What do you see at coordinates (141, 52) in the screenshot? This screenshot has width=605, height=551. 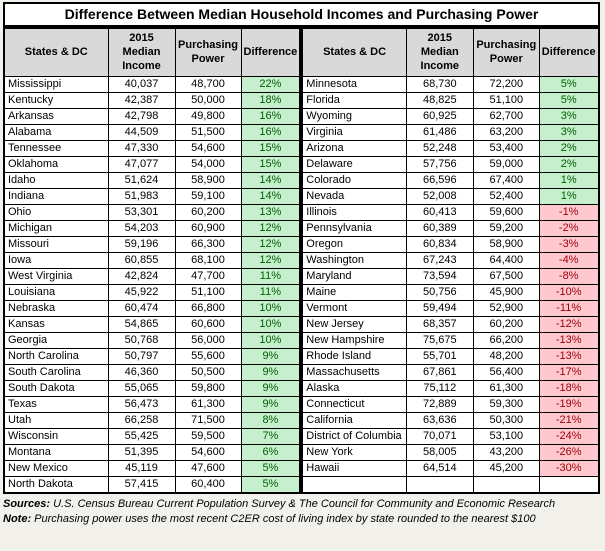 I see `column-header: 2015 Median Income` at bounding box center [141, 52].